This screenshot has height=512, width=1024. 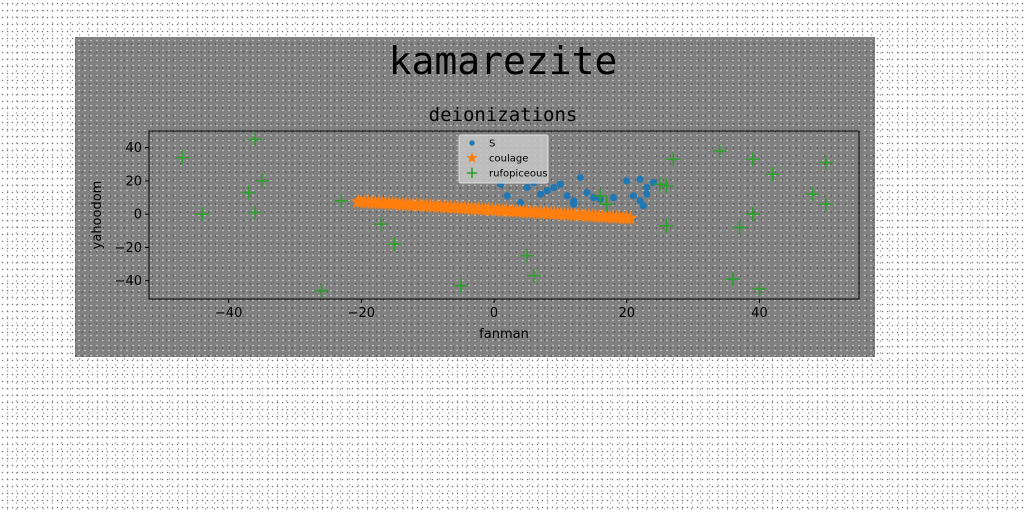 What do you see at coordinates (494, 313) in the screenshot?
I see `x-tick-label: 0` at bounding box center [494, 313].